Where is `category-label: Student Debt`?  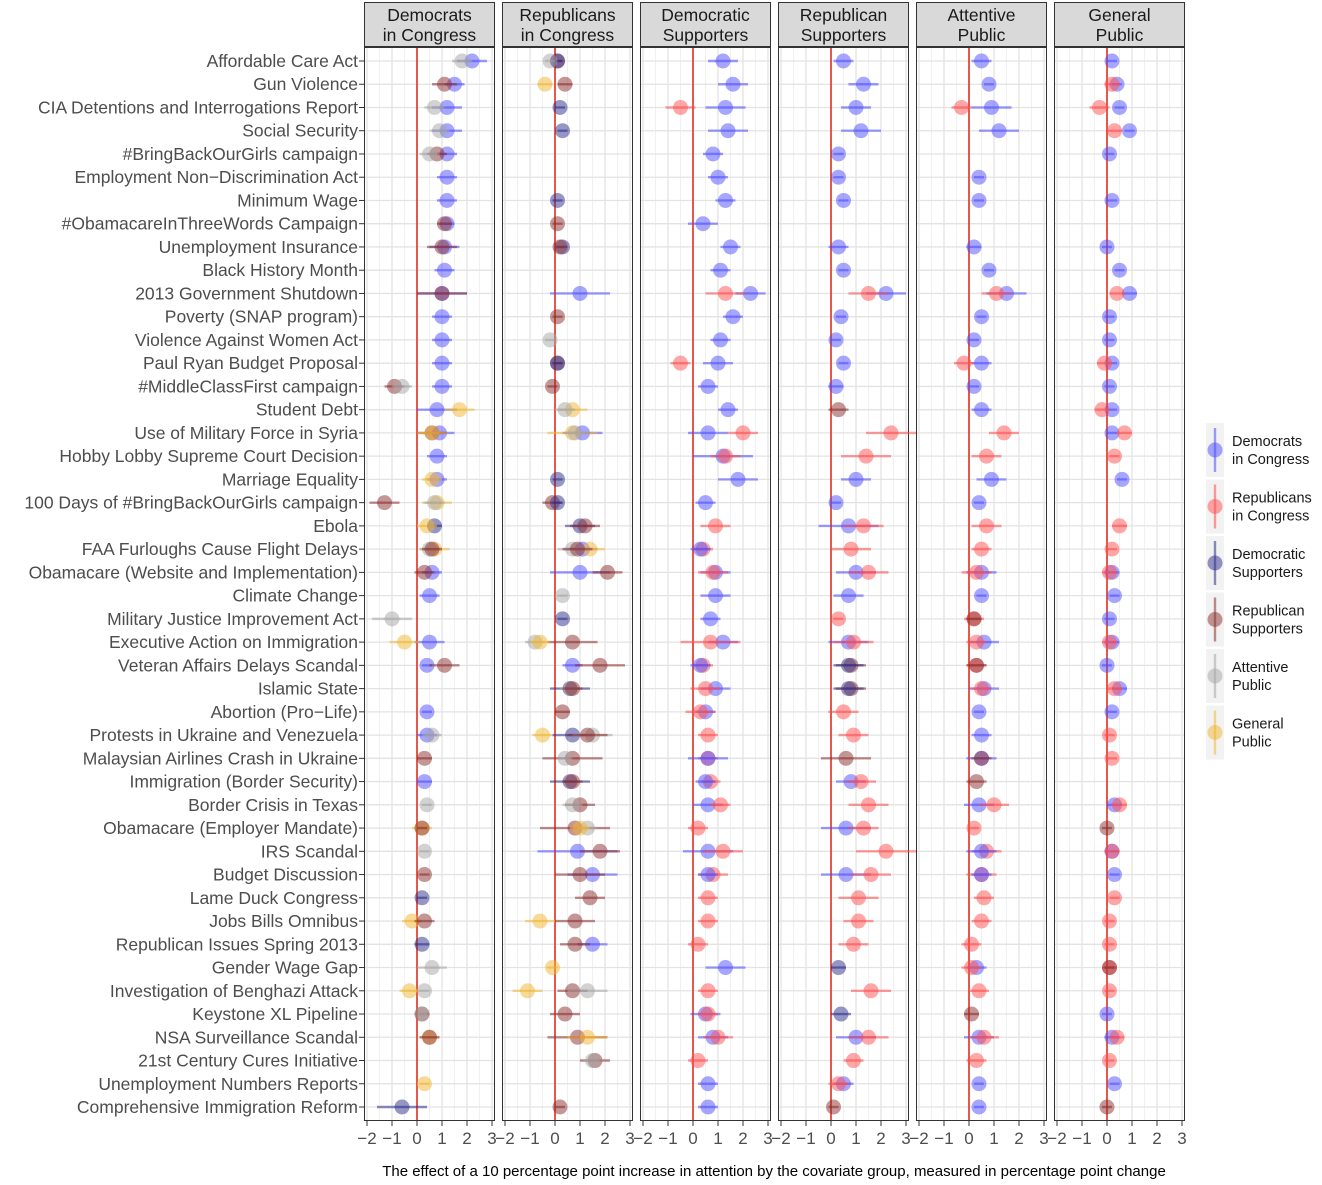
category-label: Student Debt is located at coordinates (307, 410).